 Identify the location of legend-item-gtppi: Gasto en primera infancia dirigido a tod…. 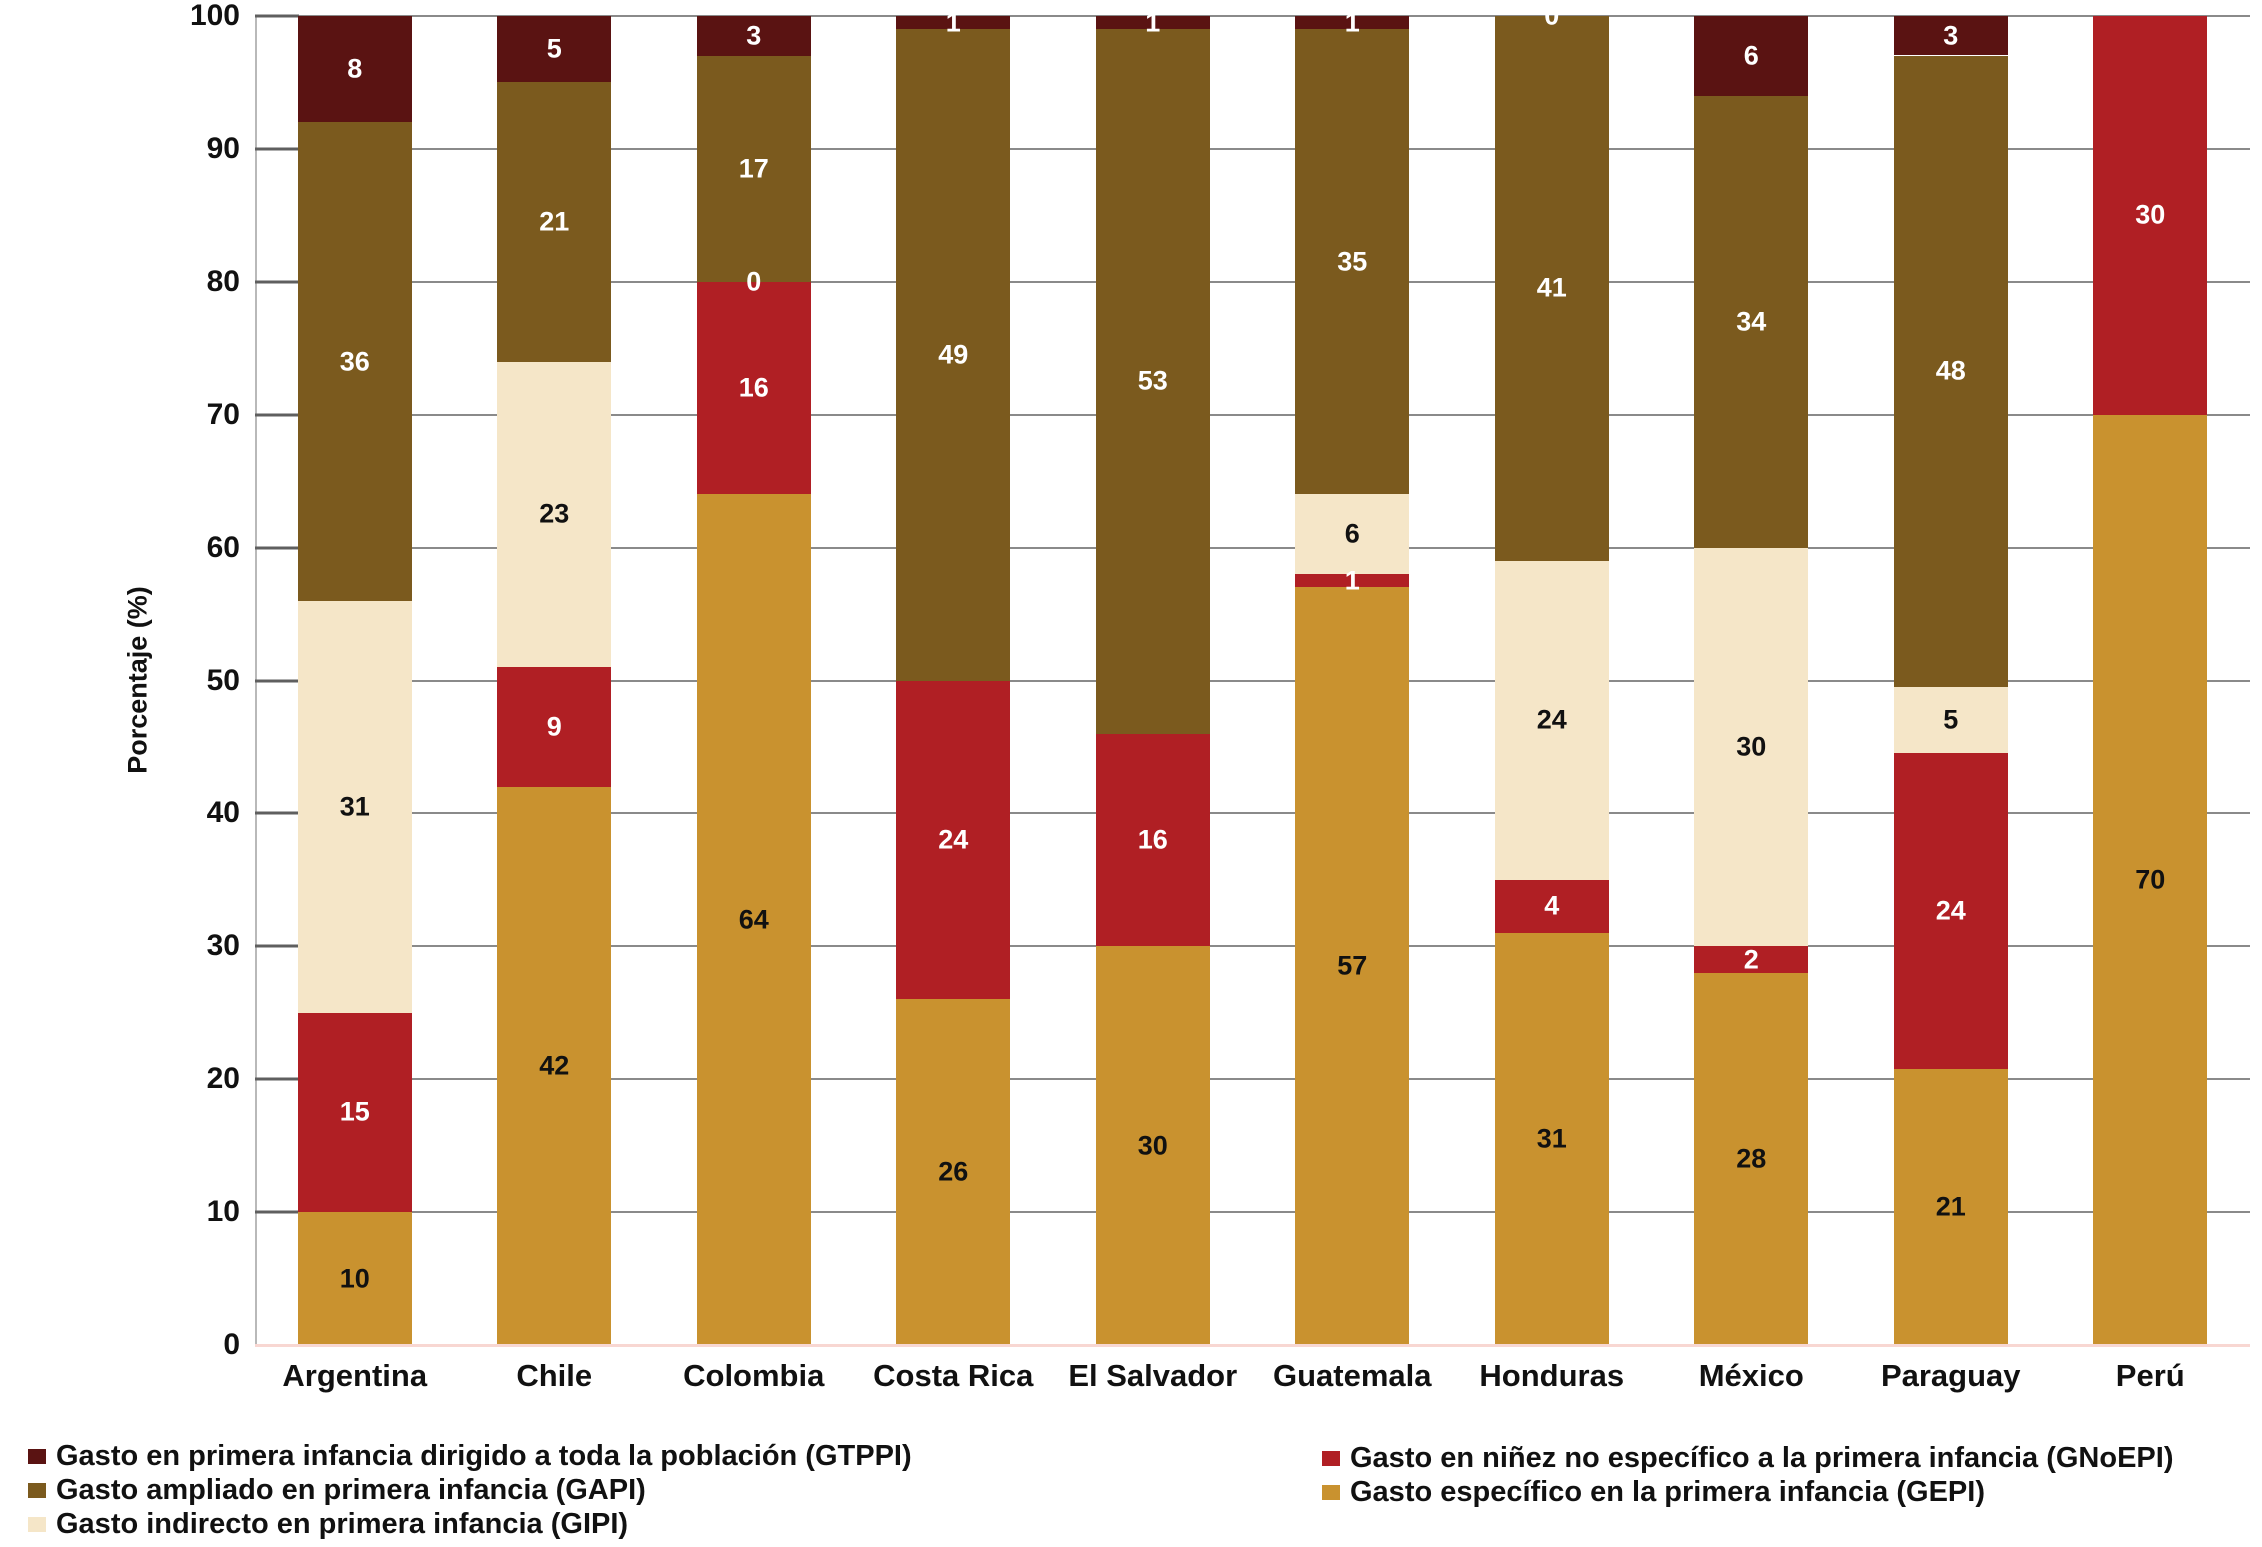
(470, 1455).